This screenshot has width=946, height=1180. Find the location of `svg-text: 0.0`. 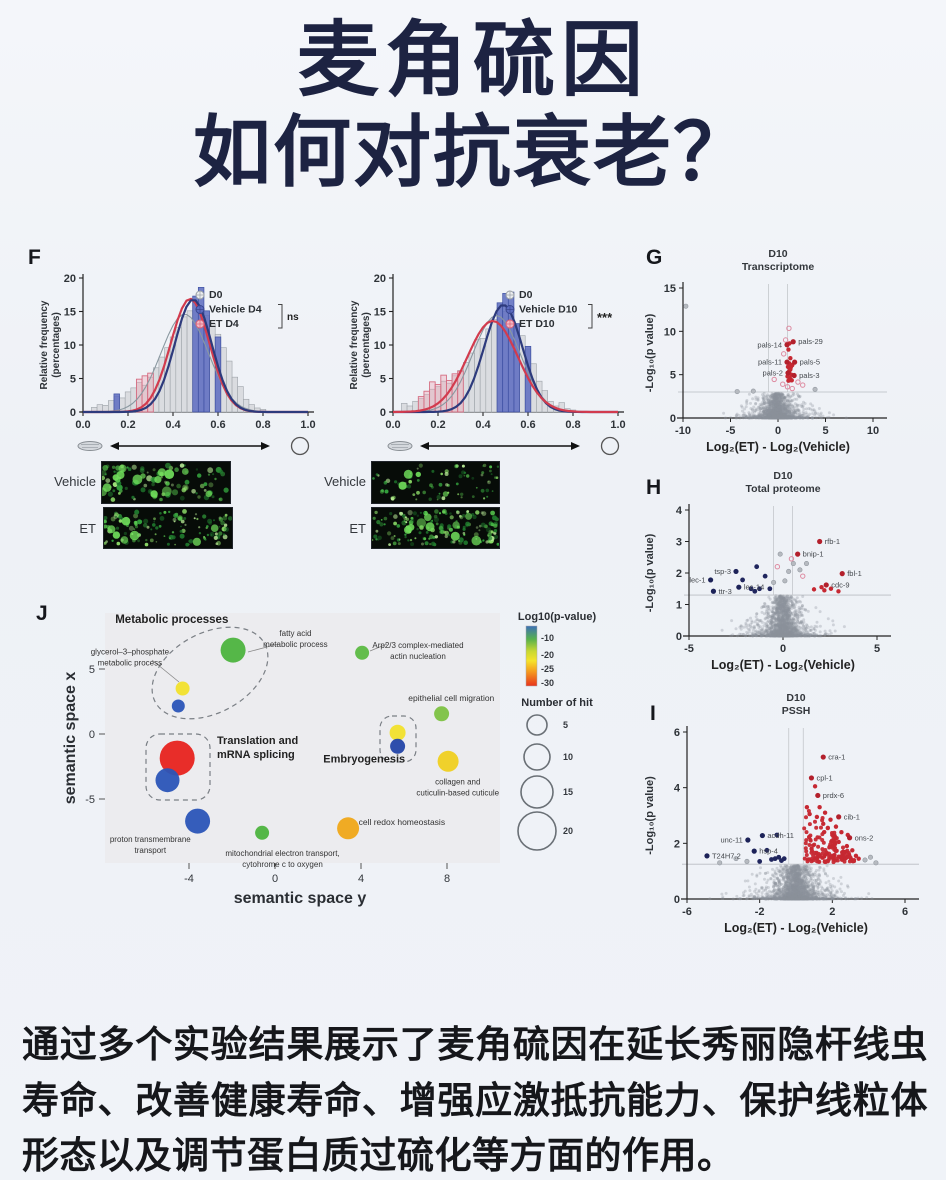

svg-text: 0.0 is located at coordinates (82, 425).